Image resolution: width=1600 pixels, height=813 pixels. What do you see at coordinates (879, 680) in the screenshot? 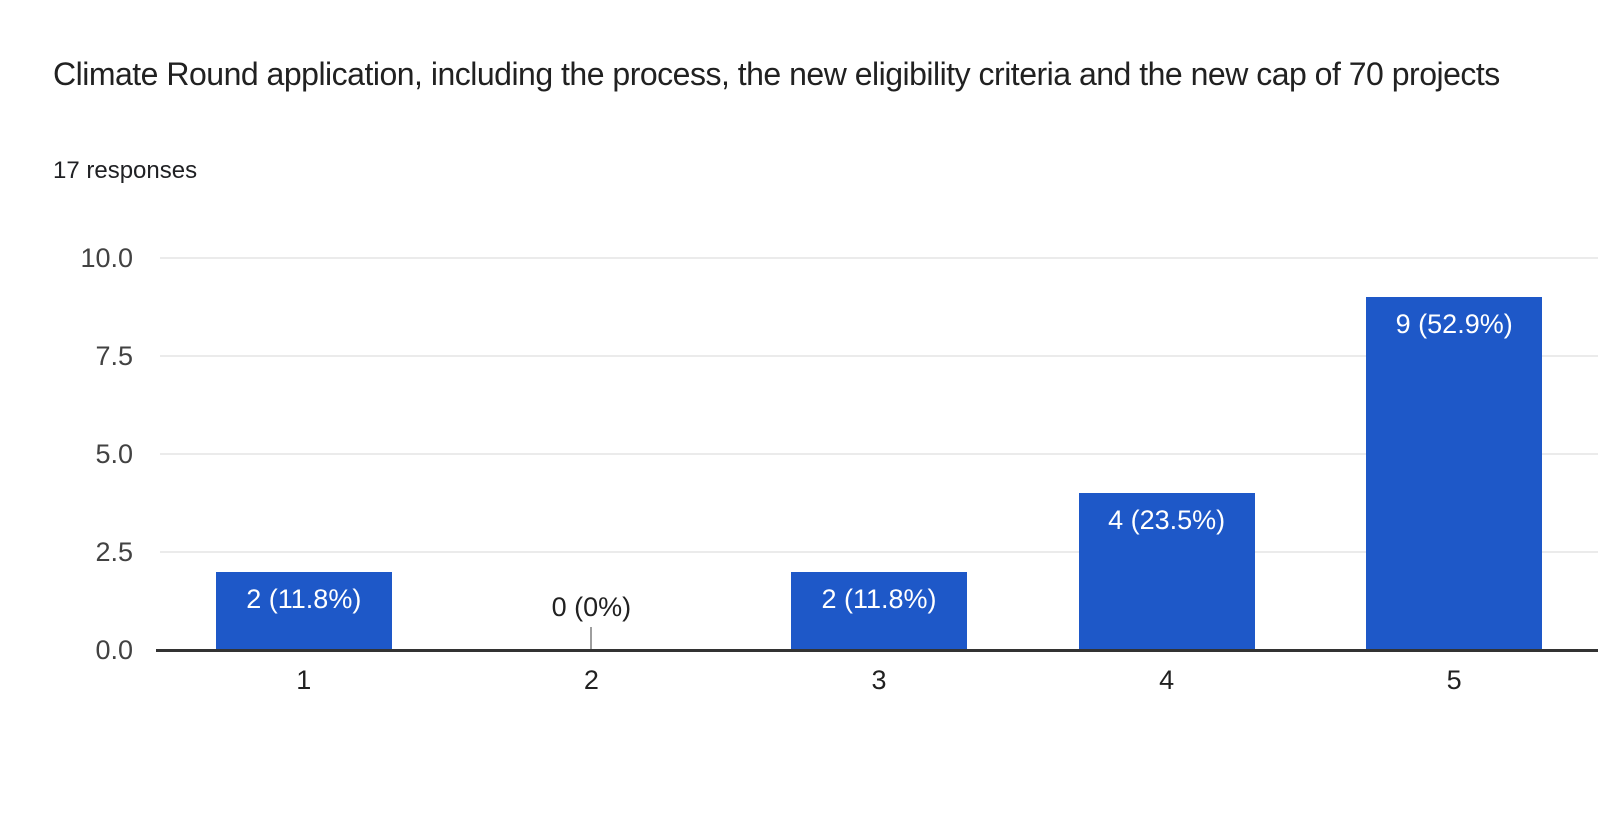
I see `x-axis-tick-label: 3` at bounding box center [879, 680].